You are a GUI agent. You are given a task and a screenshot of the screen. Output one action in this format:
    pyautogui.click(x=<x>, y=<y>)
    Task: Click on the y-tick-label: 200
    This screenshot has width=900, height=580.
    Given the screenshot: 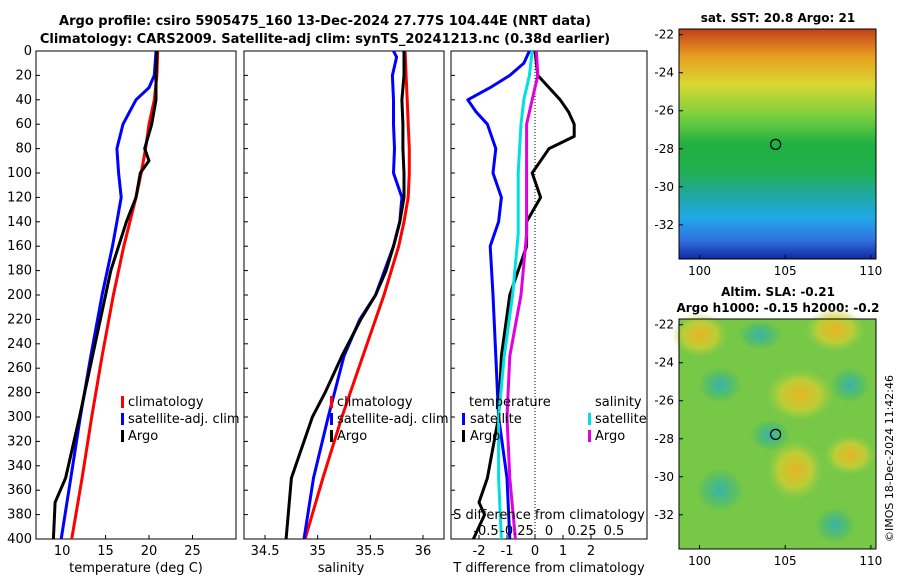 What is the action you would take?
    pyautogui.click(x=19, y=295)
    